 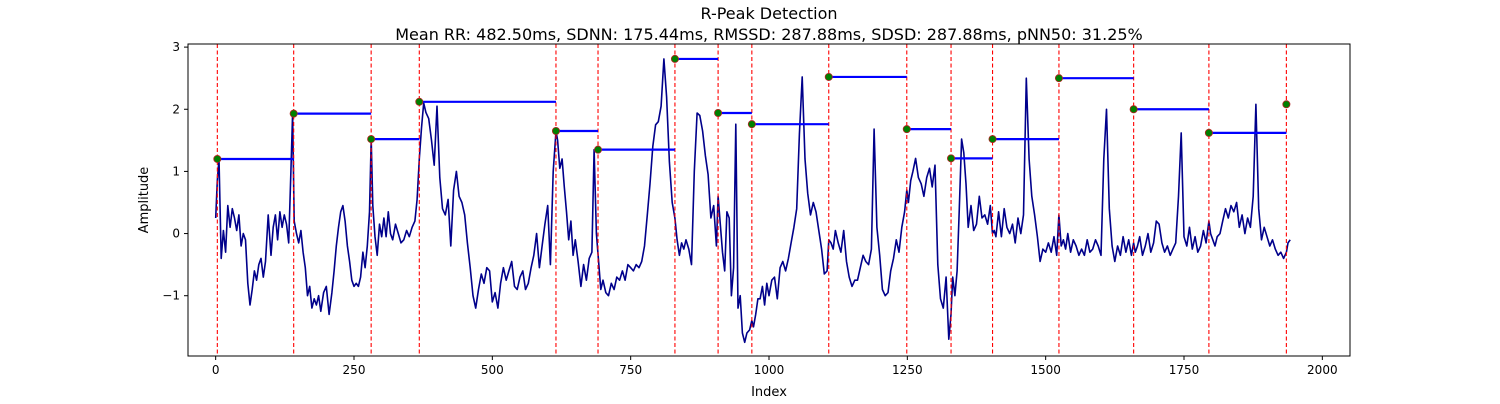 What do you see at coordinates (768, 13) in the screenshot?
I see `chart-title: R-Peak Detection` at bounding box center [768, 13].